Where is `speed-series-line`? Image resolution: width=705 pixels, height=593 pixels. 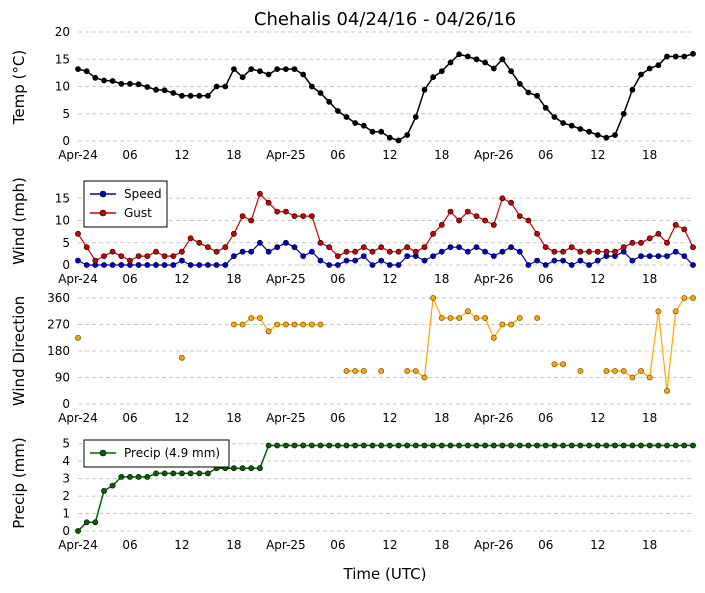
speed-series-line is located at coordinates (385, 254).